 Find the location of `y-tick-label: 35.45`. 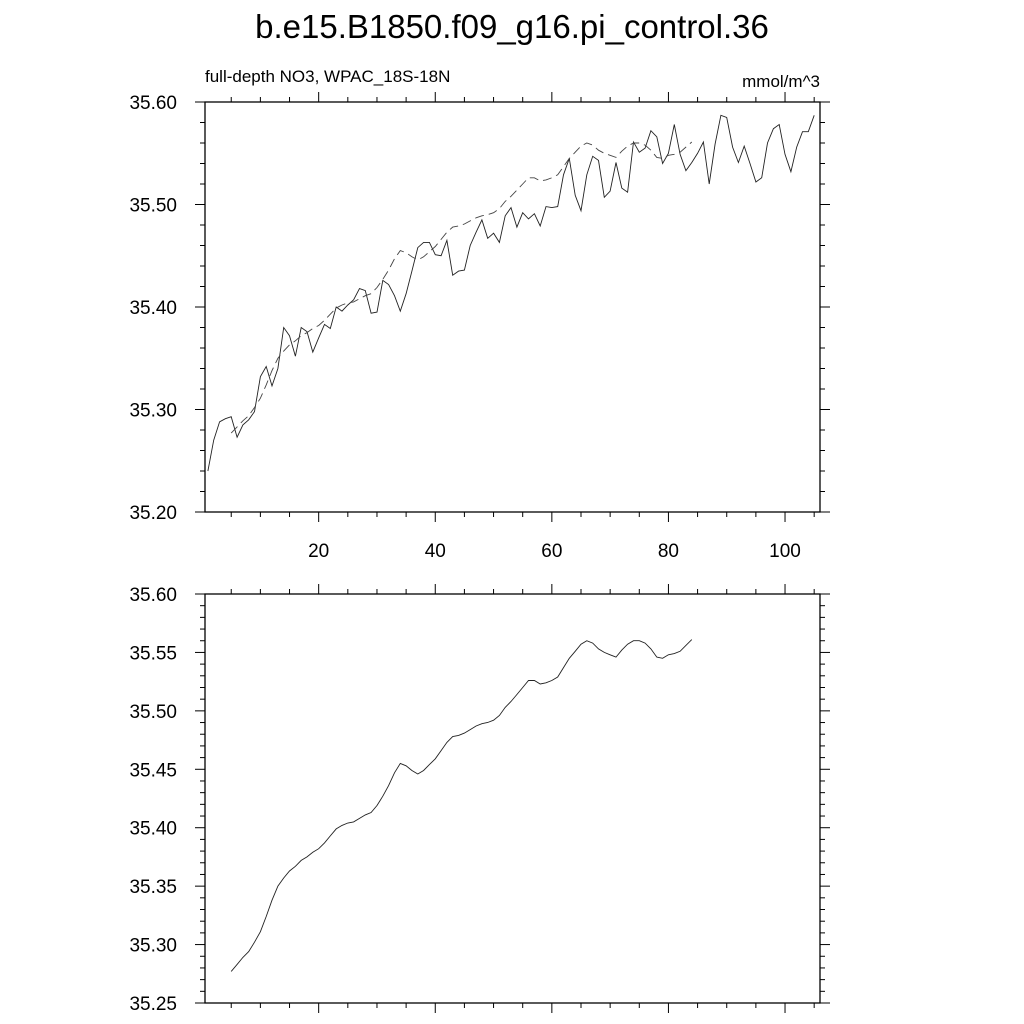

y-tick-label: 35.45 is located at coordinates (153, 770).